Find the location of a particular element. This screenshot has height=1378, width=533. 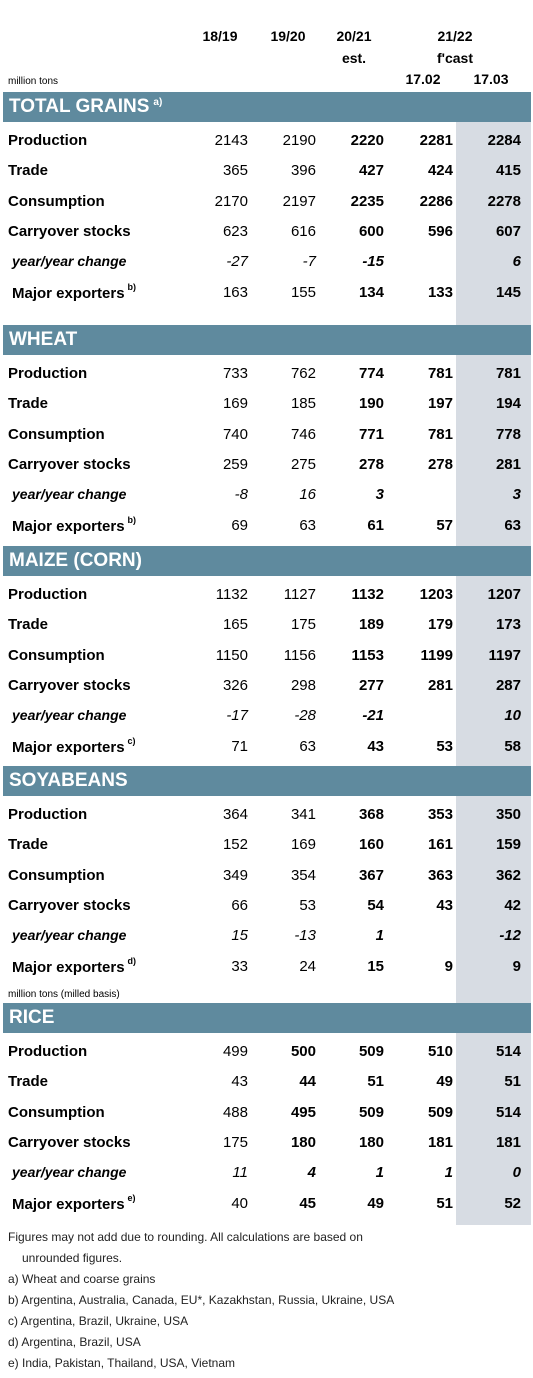

table-cell: 53 is located at coordinates (307, 905).